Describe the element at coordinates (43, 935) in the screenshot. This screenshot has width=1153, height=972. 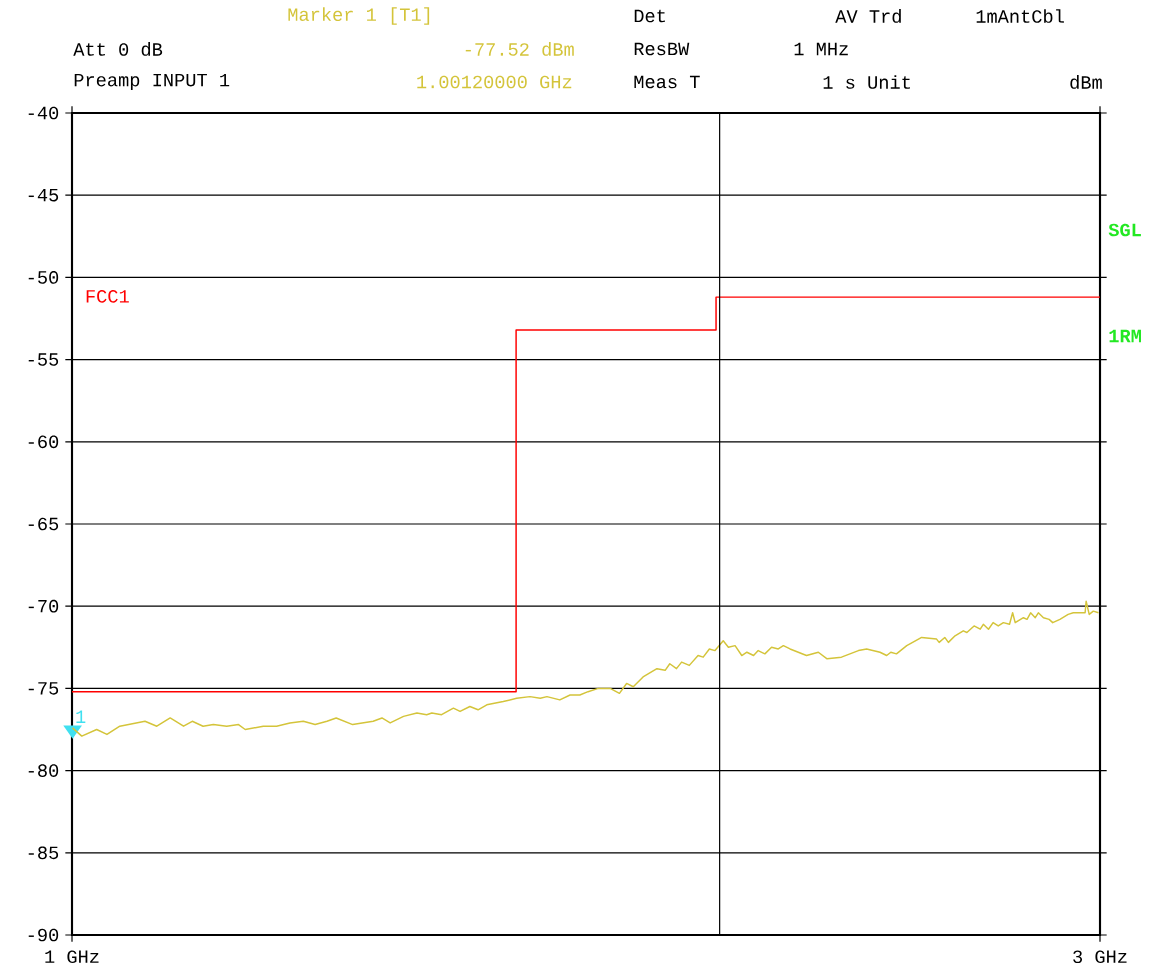
I see `y-tick-label: -90` at that location.